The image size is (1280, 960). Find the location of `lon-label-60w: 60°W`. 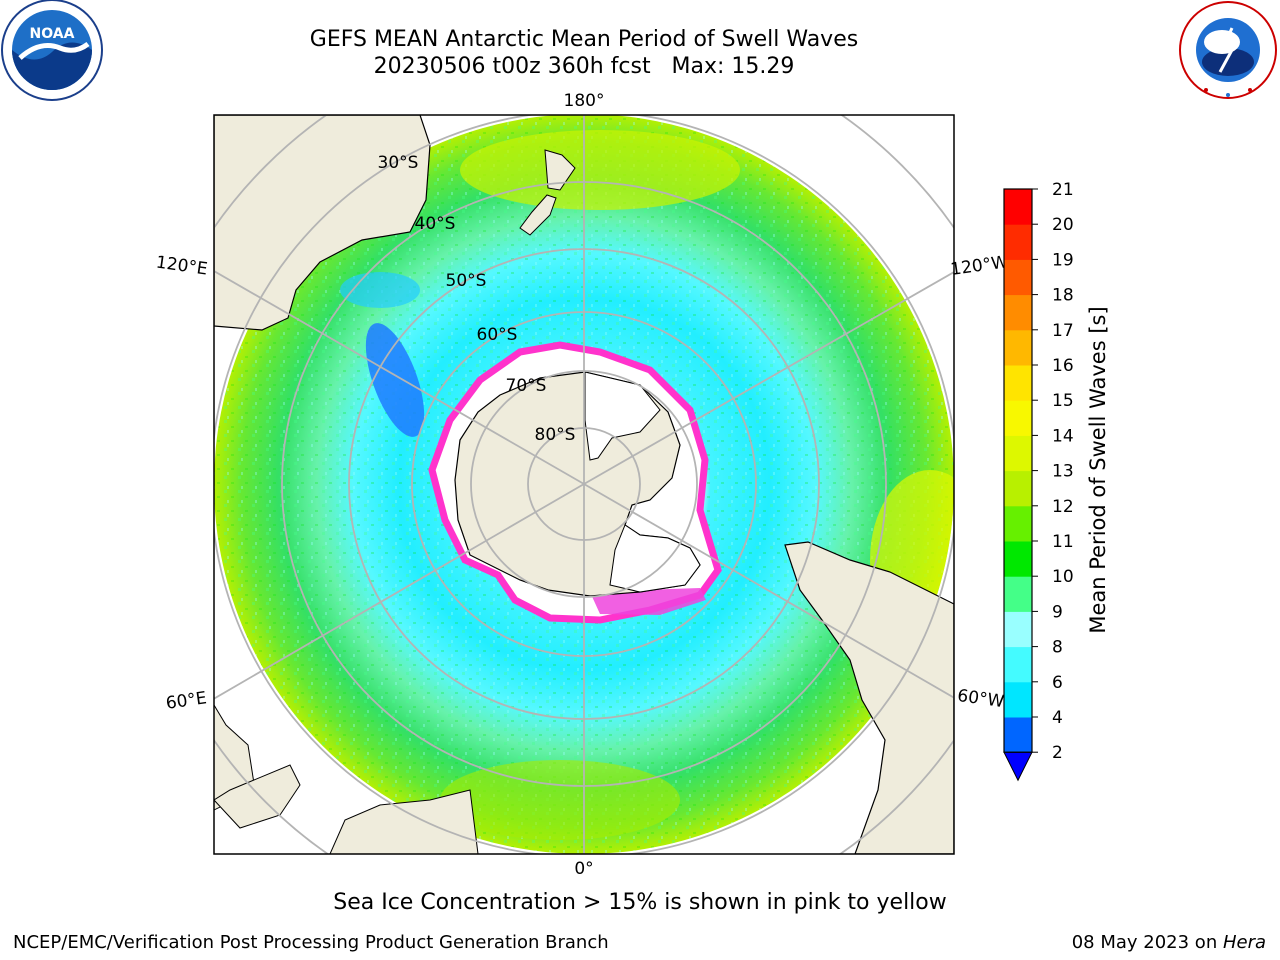

lon-label-60w: 60°W is located at coordinates (980, 699).